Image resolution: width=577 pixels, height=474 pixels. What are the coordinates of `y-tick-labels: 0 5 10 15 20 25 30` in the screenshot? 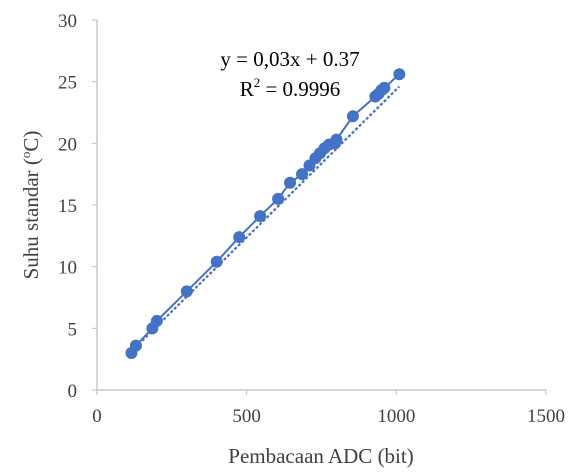 It's located at (77, 206).